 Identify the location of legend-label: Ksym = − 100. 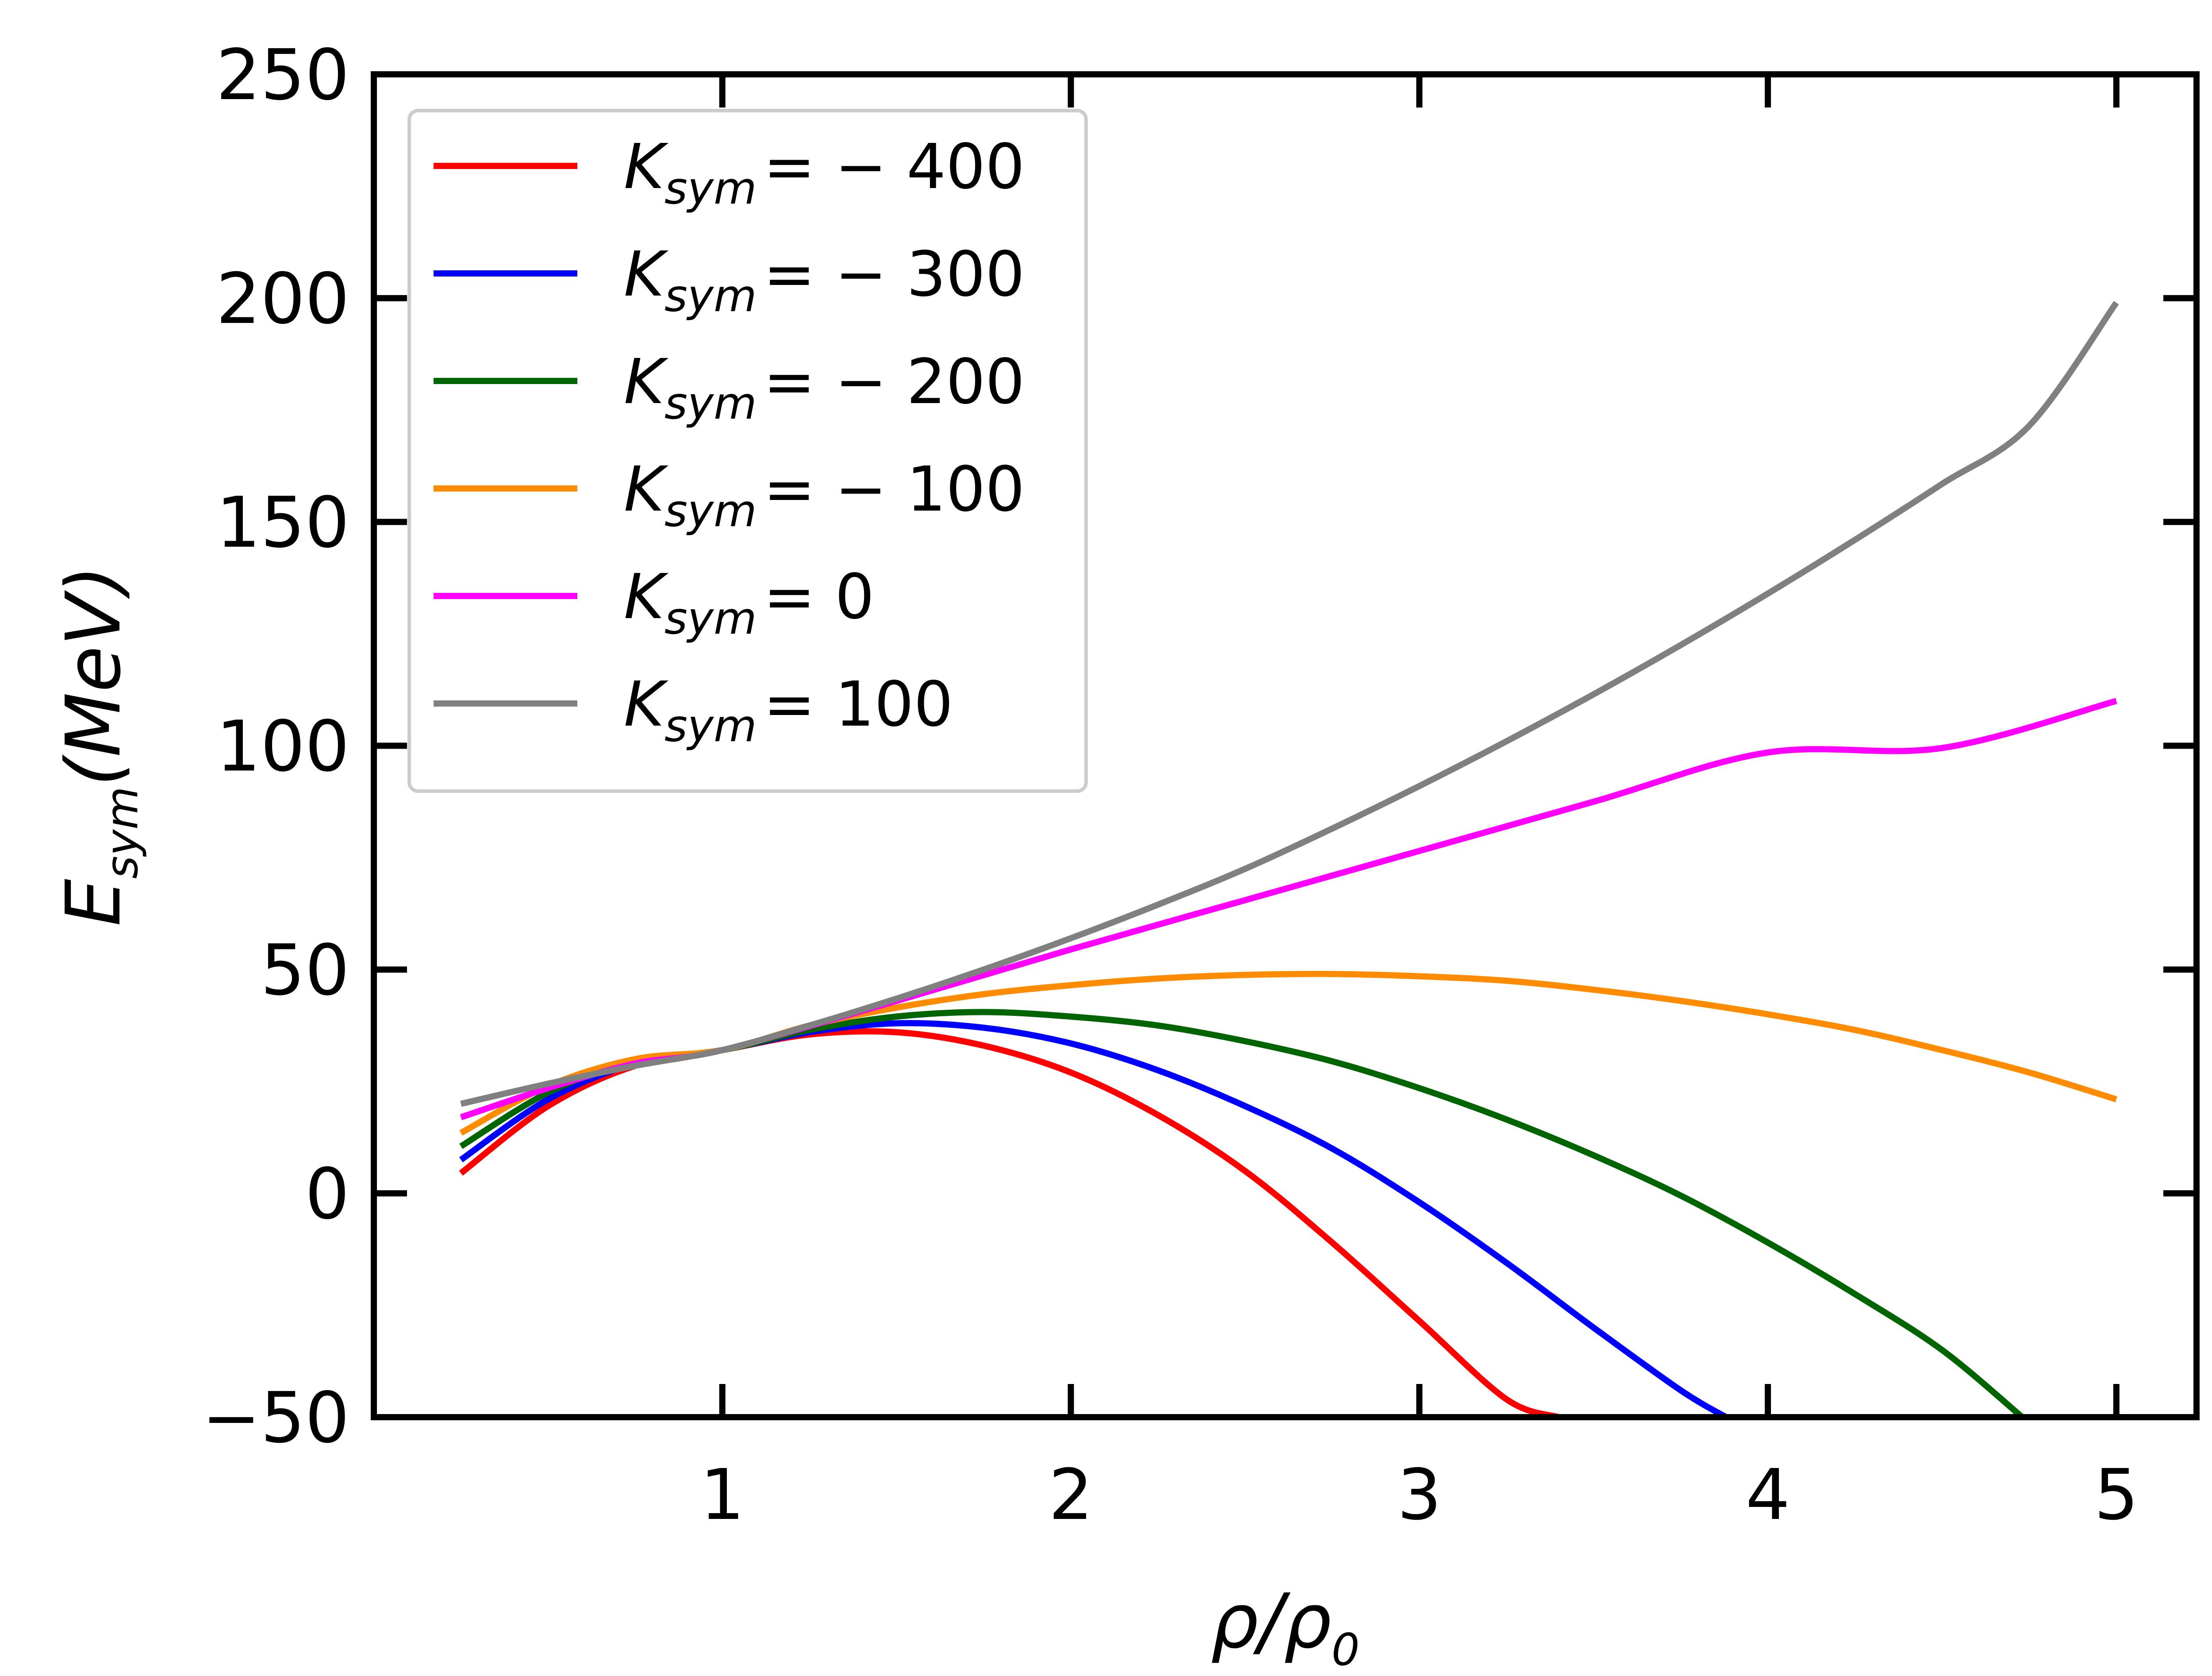
(825, 495).